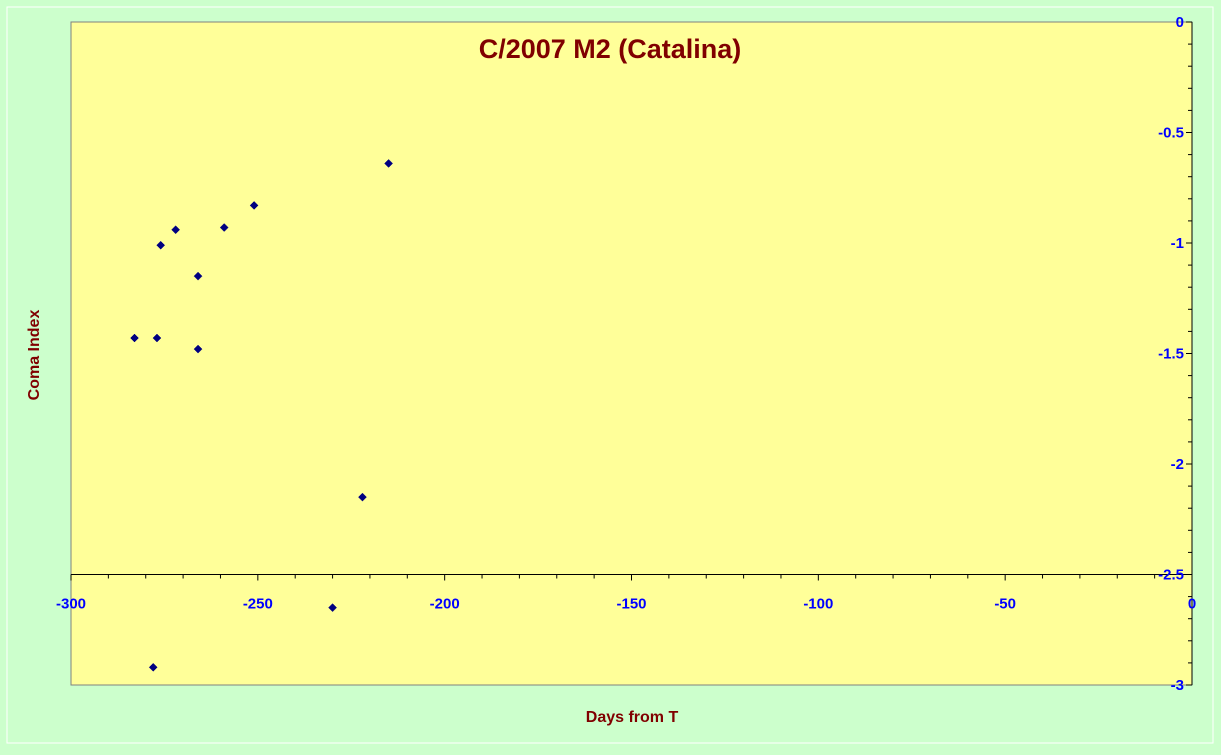  What do you see at coordinates (1005, 604) in the screenshot?
I see `x-tick-label: -50` at bounding box center [1005, 604].